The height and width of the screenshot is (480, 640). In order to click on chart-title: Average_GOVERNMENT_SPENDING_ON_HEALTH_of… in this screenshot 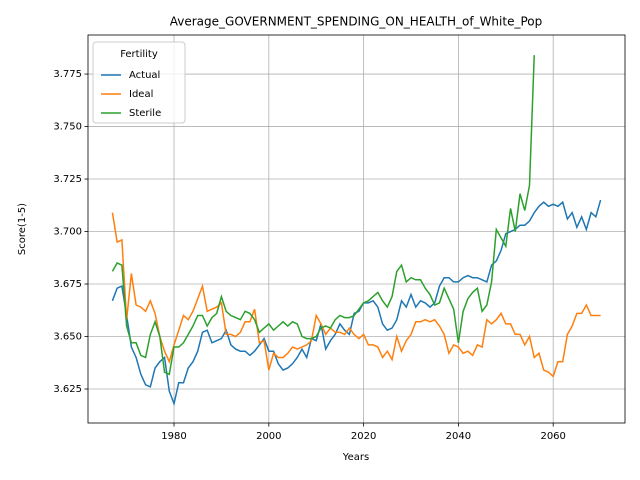, I will do `click(356, 22)`.